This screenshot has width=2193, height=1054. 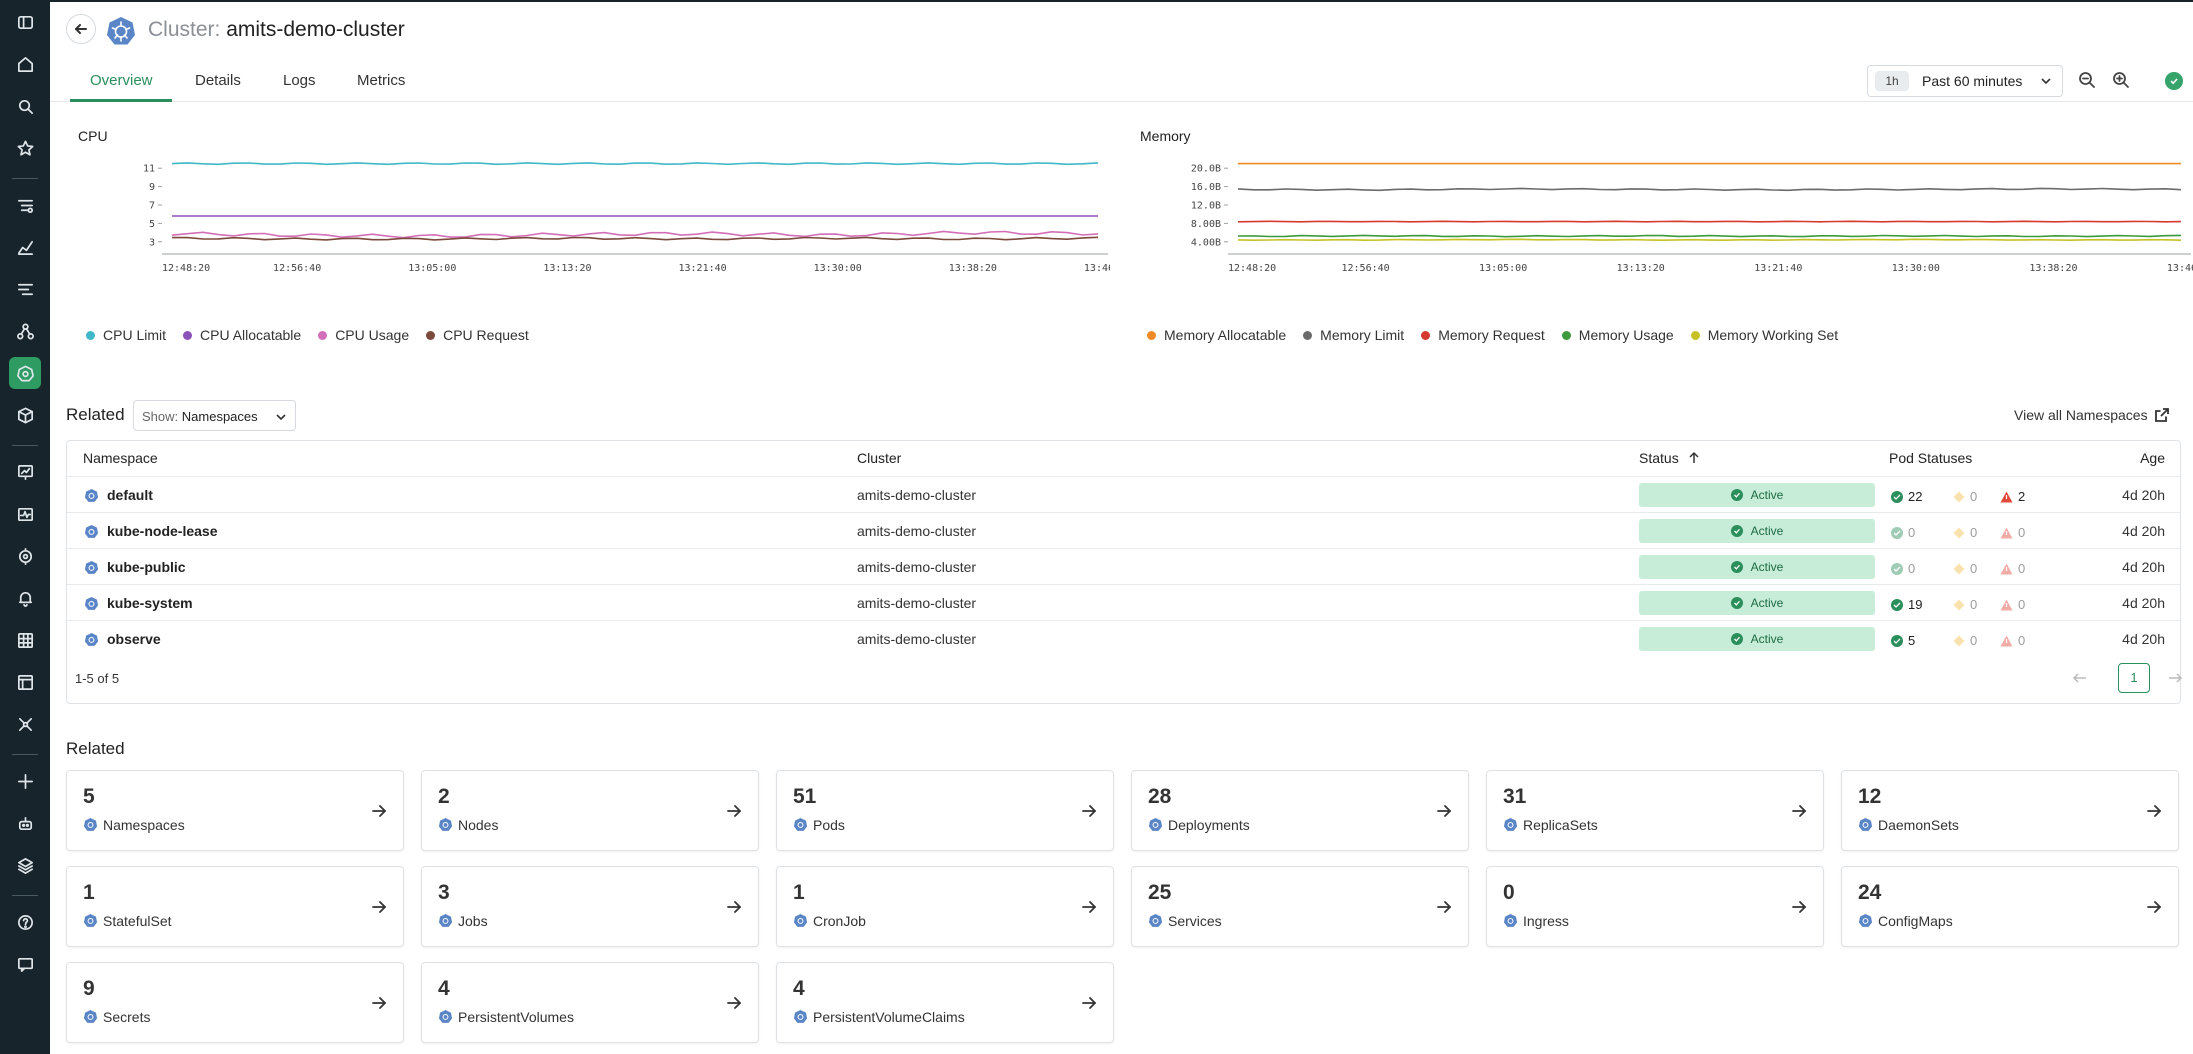 What do you see at coordinates (25, 472) in the screenshot?
I see `dashboard-icon` at bounding box center [25, 472].